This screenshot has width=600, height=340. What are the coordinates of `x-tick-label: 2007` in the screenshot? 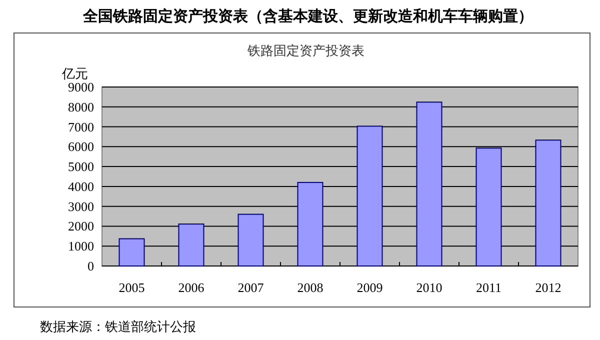 It's located at (251, 287).